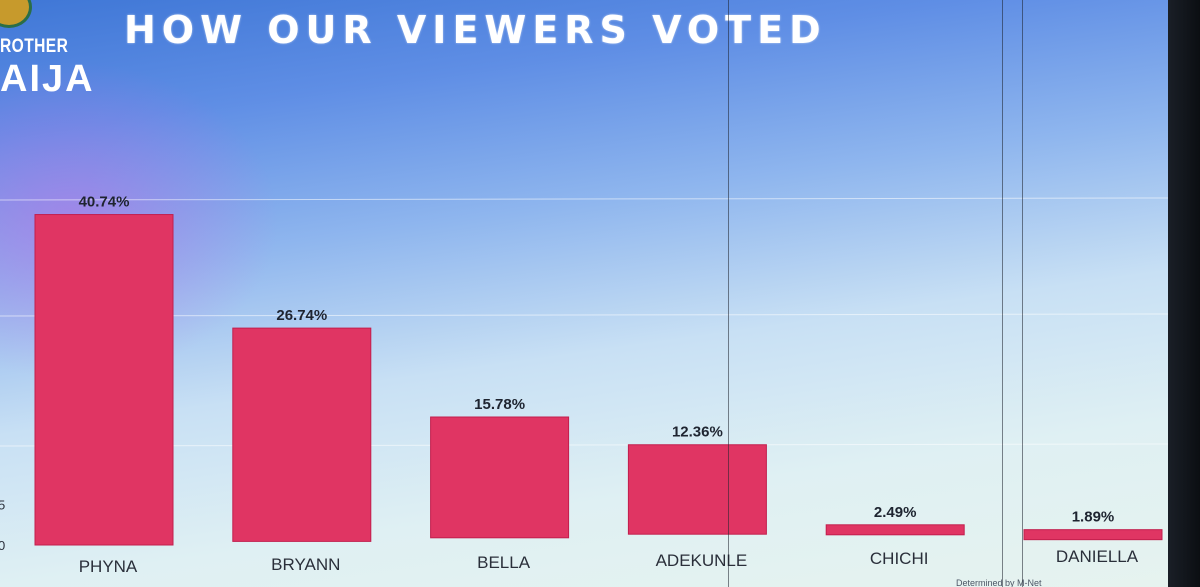 This screenshot has height=587, width=1200. What do you see at coordinates (702, 560) in the screenshot?
I see `category-label: ADEKUNLE` at bounding box center [702, 560].